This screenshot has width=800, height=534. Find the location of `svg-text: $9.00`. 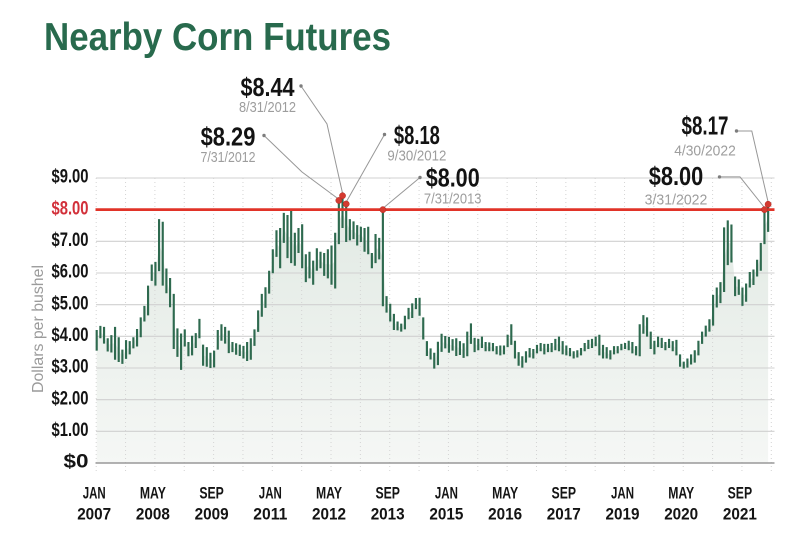

svg-text: $9.00 is located at coordinates (70, 177).